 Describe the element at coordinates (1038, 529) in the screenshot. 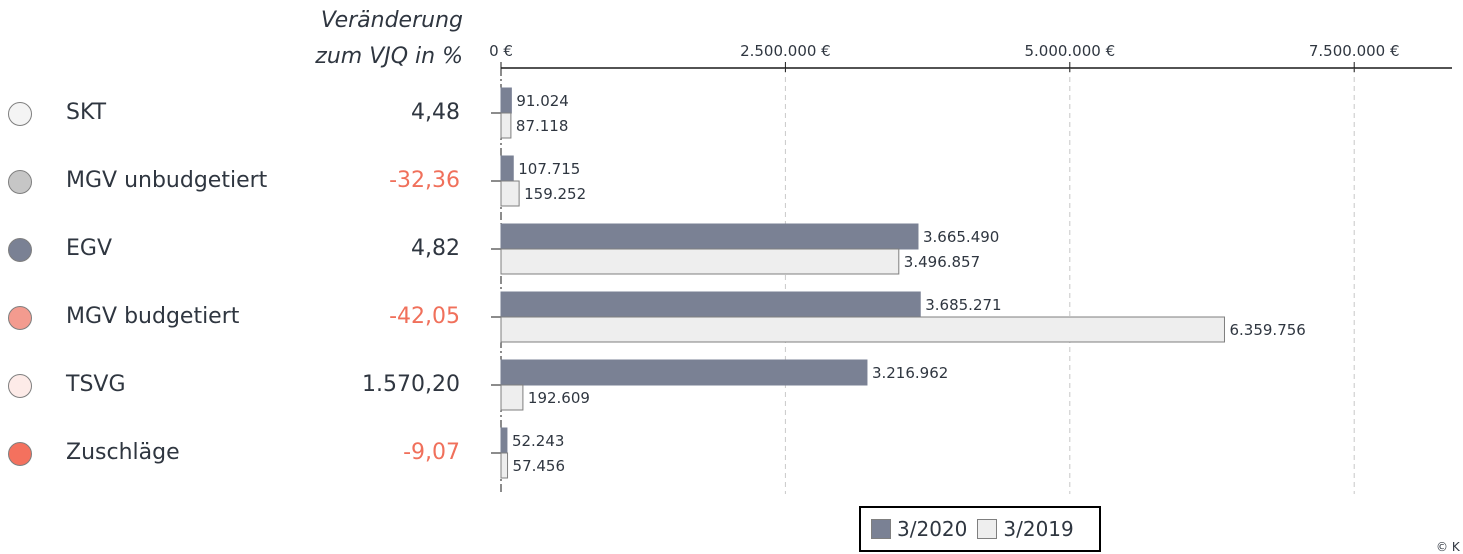

I see `legend-label-2019: 3/2019` at that location.